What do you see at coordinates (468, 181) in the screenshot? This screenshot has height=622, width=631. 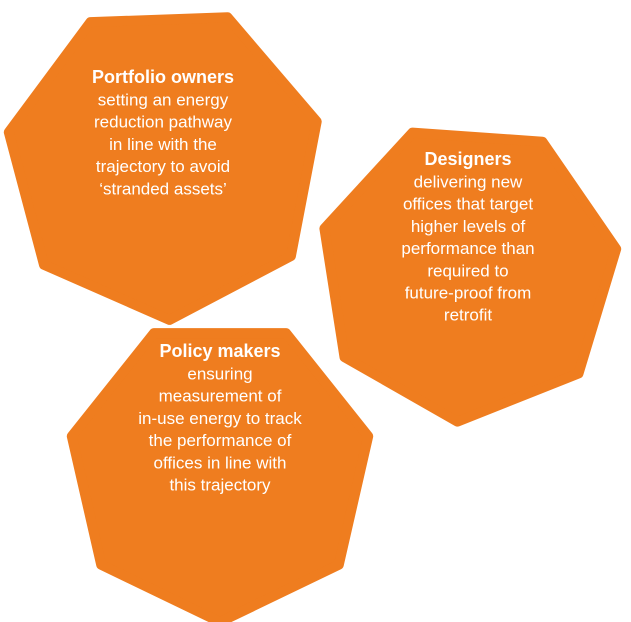 I see `node-text: delivering new` at bounding box center [468, 181].